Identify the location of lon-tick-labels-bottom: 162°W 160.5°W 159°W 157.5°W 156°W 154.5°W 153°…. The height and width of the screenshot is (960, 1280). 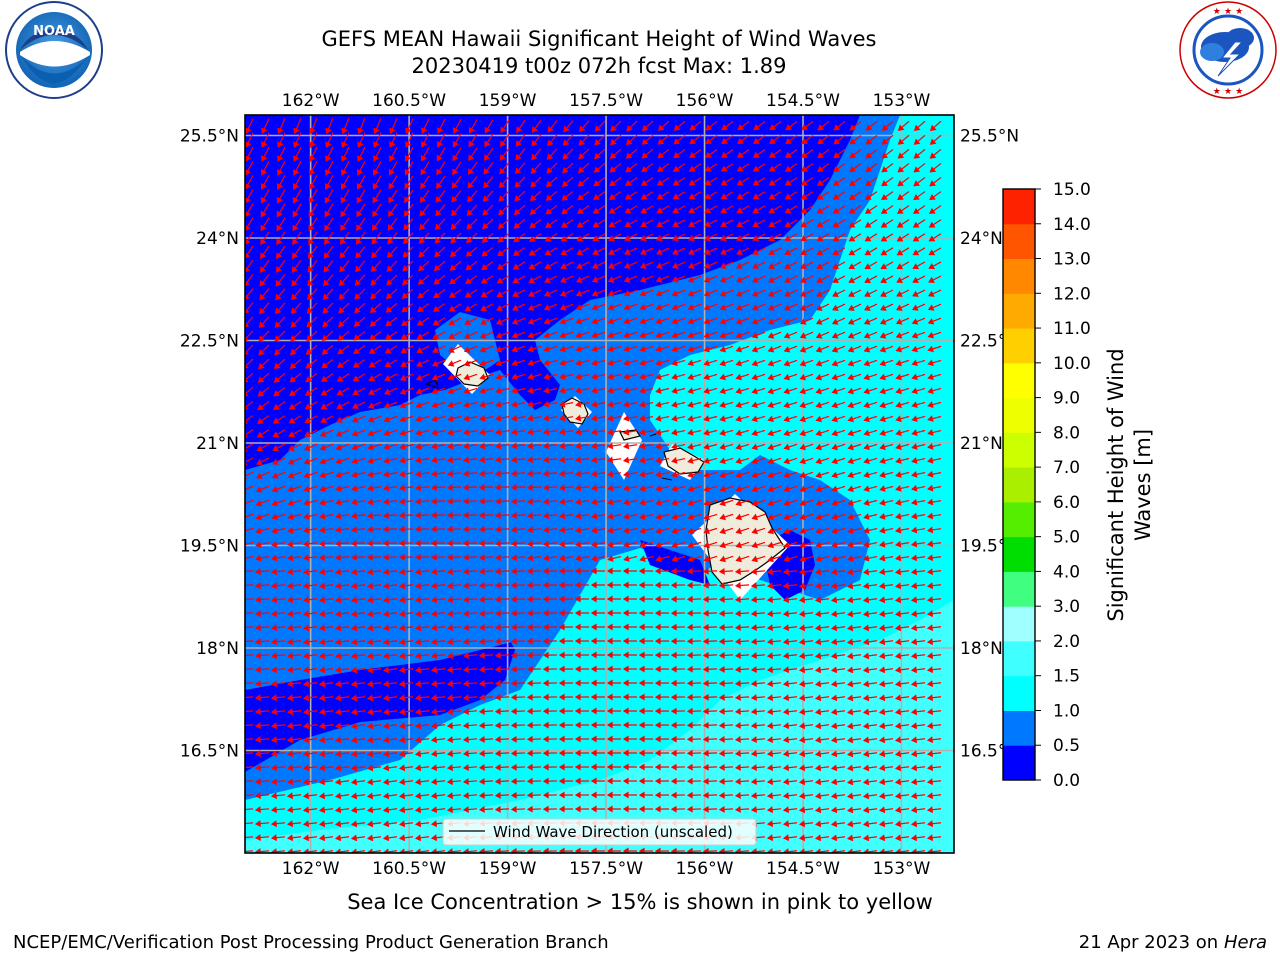
(606, 869).